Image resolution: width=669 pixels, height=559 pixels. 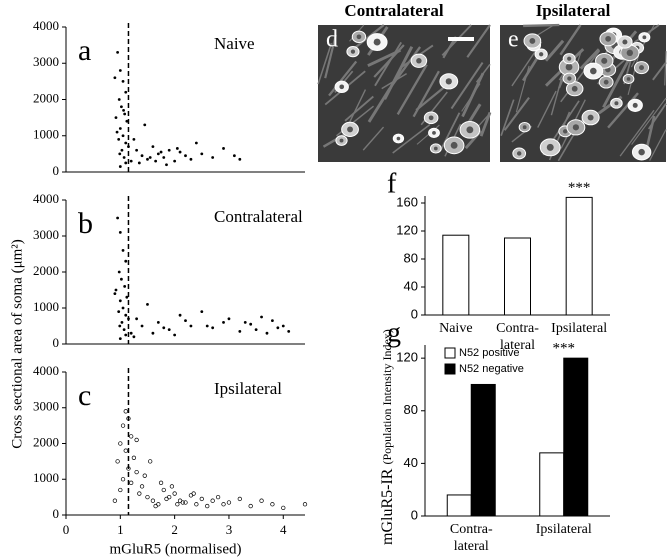 I want to click on legend-swatch, so click(x=450, y=353).